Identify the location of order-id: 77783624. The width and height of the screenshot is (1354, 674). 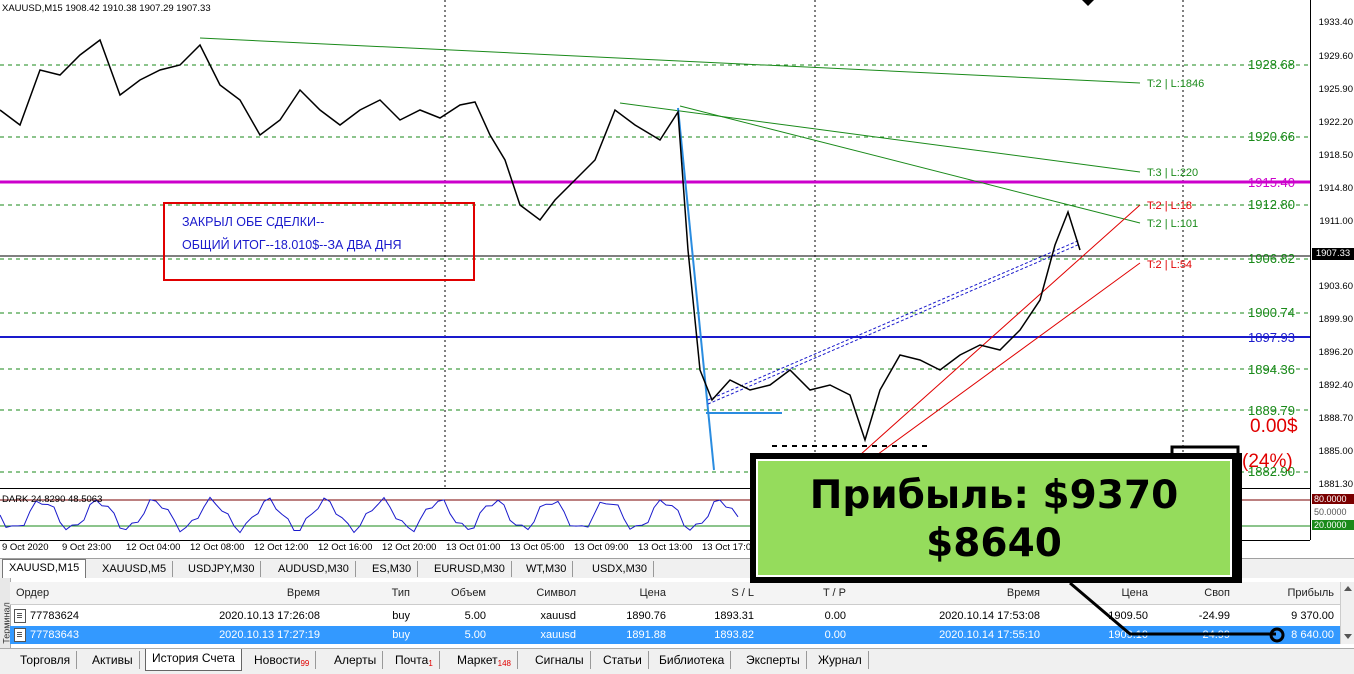
(54, 616).